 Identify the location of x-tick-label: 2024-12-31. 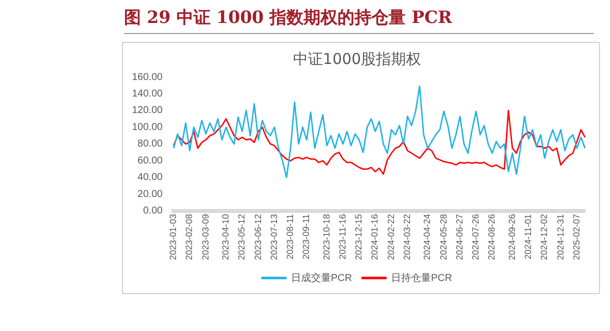
(560, 237).